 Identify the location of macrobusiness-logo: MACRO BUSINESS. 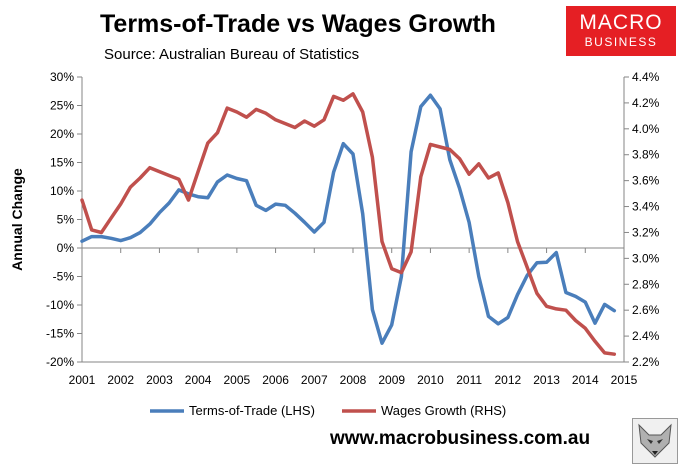
(621, 31).